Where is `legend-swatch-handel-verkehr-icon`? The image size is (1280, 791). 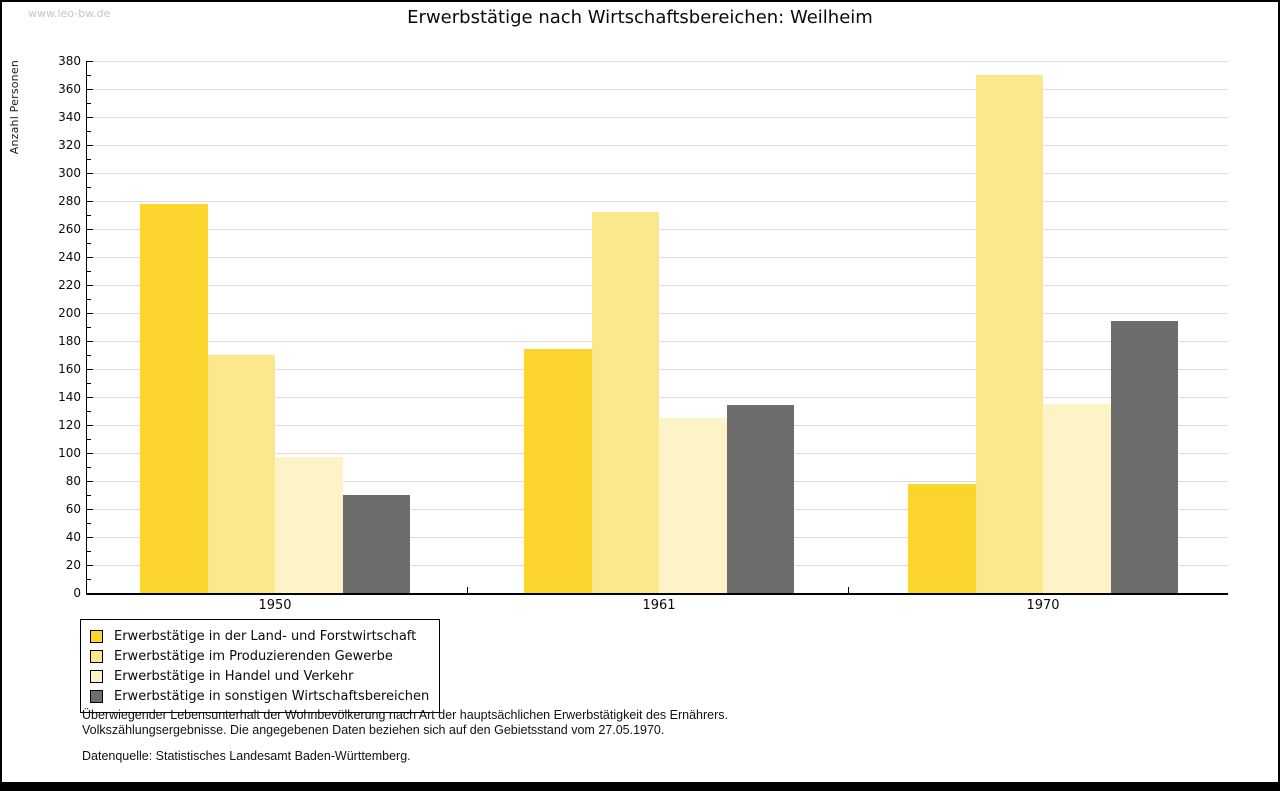
legend-swatch-handel-verkehr-icon is located at coordinates (96, 676).